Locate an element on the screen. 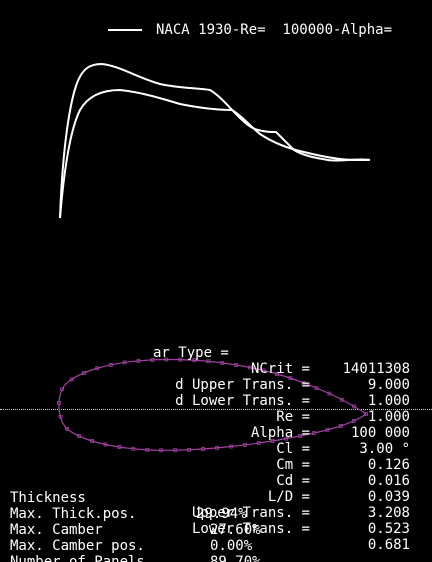 This screenshot has height=562, width=432. param-label: L/D = is located at coordinates (288, 497).